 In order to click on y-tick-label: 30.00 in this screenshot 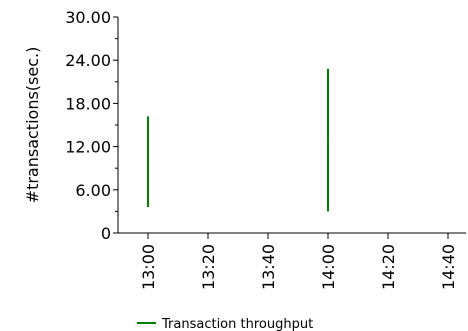, I will do `click(88, 17)`.